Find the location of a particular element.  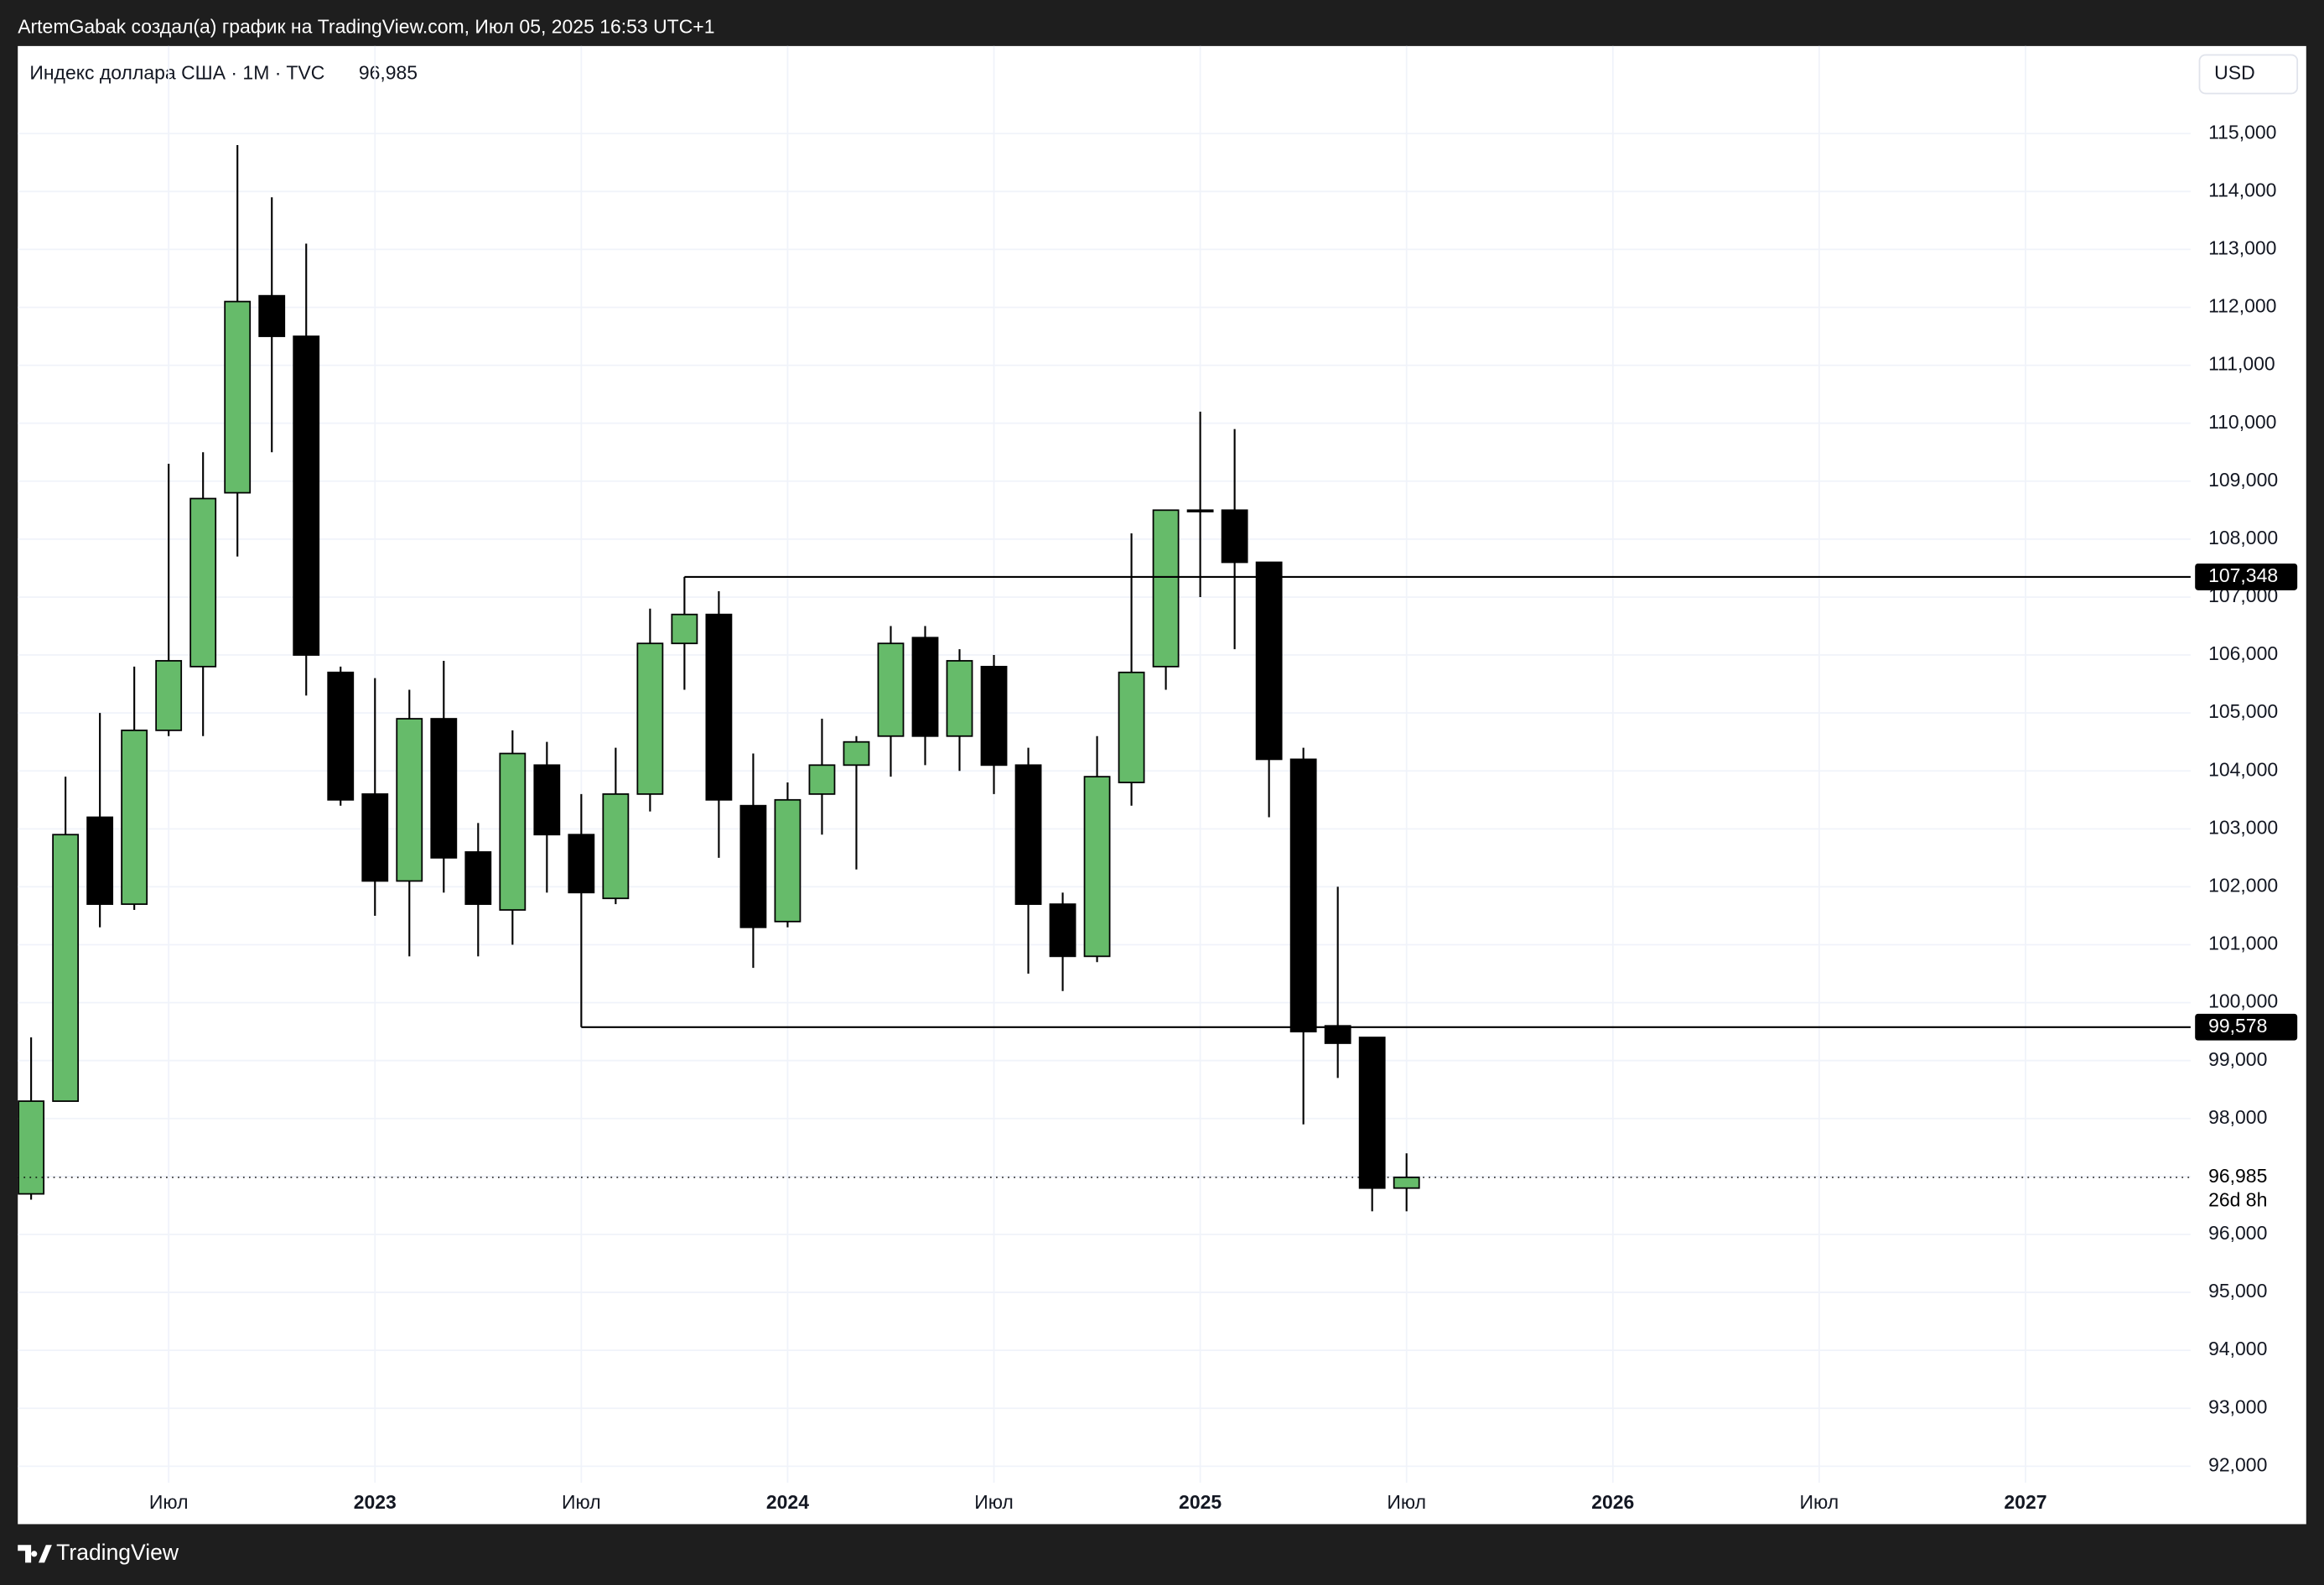

y-tick-label: 105,000 is located at coordinates (2243, 711).